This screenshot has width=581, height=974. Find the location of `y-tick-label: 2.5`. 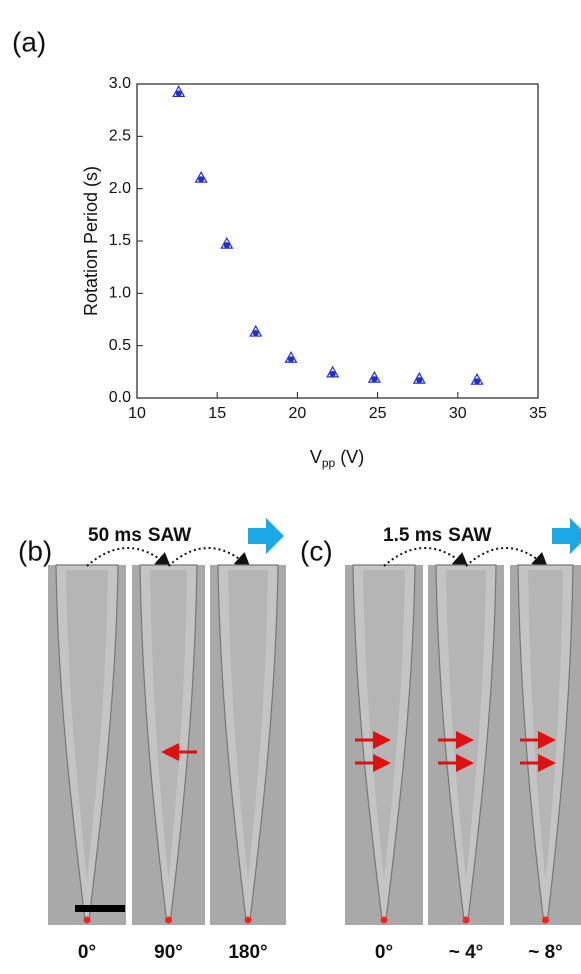

y-tick-label: 2.5 is located at coordinates (120, 136).